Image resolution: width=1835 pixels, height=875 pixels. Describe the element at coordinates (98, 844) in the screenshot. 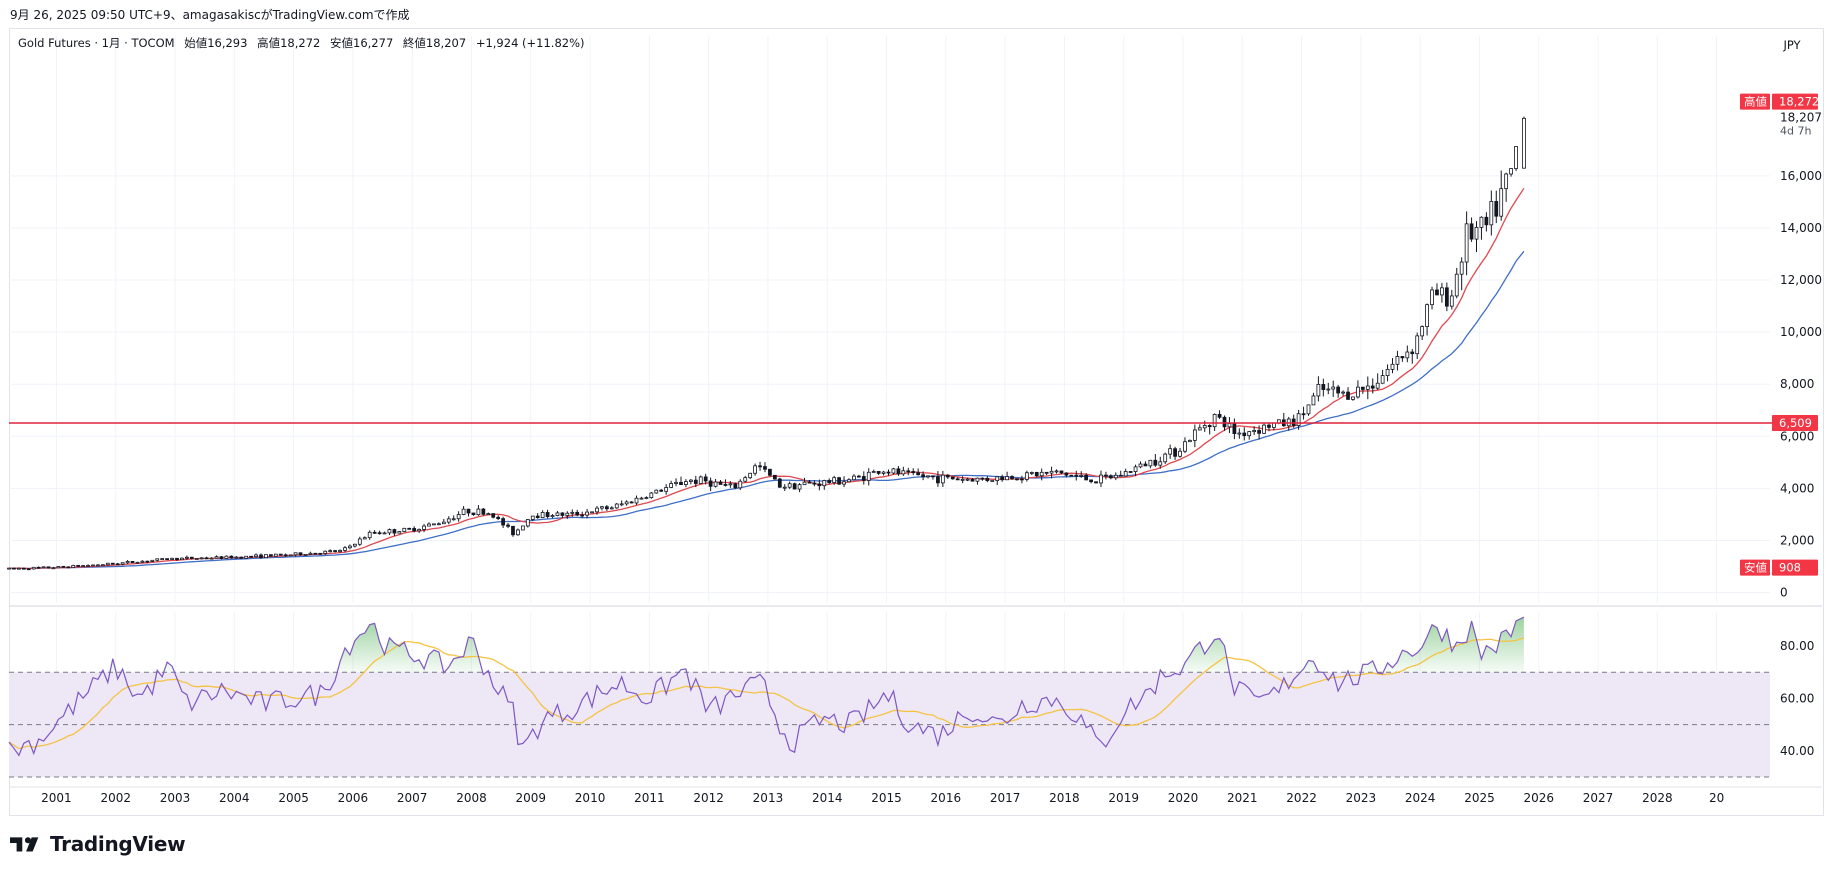

I see `tradingview-brand: TradingView` at that location.